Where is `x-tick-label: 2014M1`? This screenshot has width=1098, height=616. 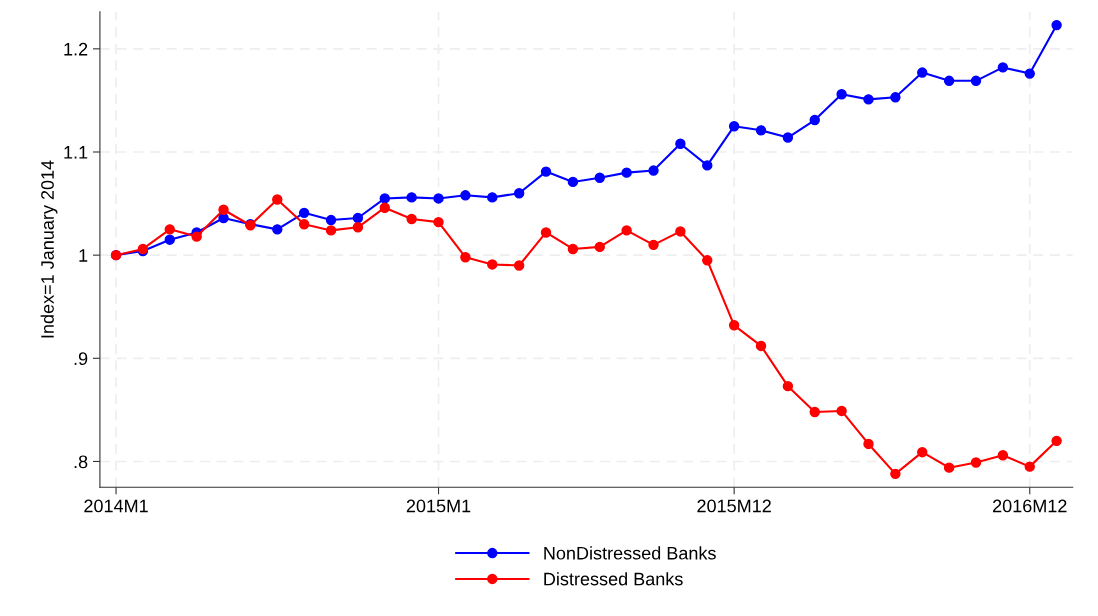
x-tick-label: 2014M1 is located at coordinates (116, 506).